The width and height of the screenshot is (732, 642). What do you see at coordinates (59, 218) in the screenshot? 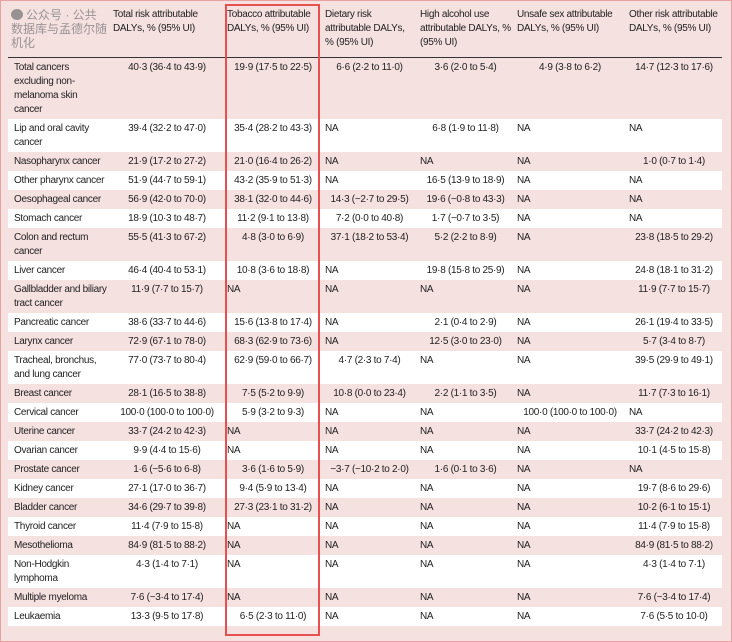
I see `cancer-name: Stomach cancer` at bounding box center [59, 218].